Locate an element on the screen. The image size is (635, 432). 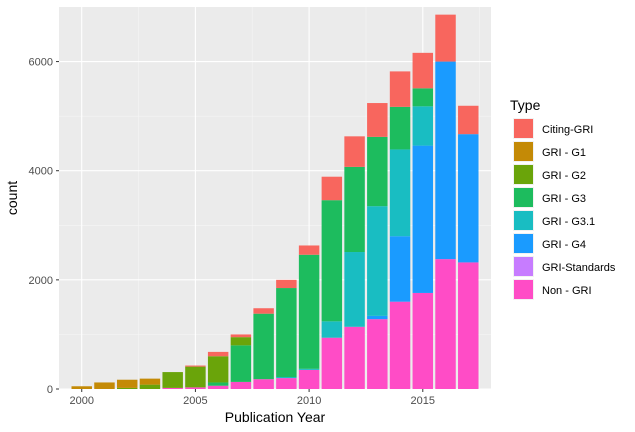
x-axis-title: Publication Year is located at coordinates (275, 417).